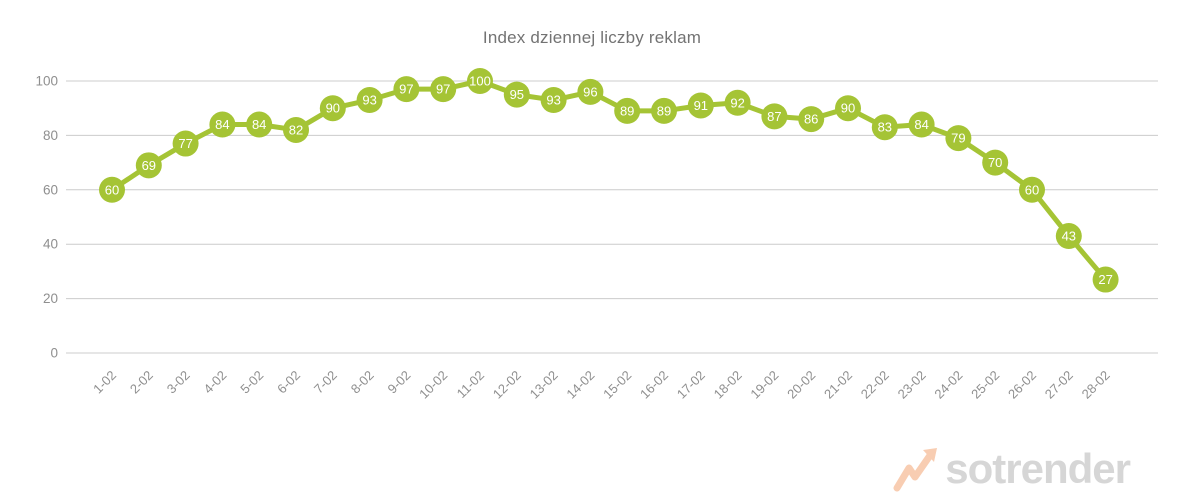 This screenshot has width=1200, height=500. Describe the element at coordinates (592, 37) in the screenshot. I see `chart-title: Index dziennej liczby reklam` at that location.